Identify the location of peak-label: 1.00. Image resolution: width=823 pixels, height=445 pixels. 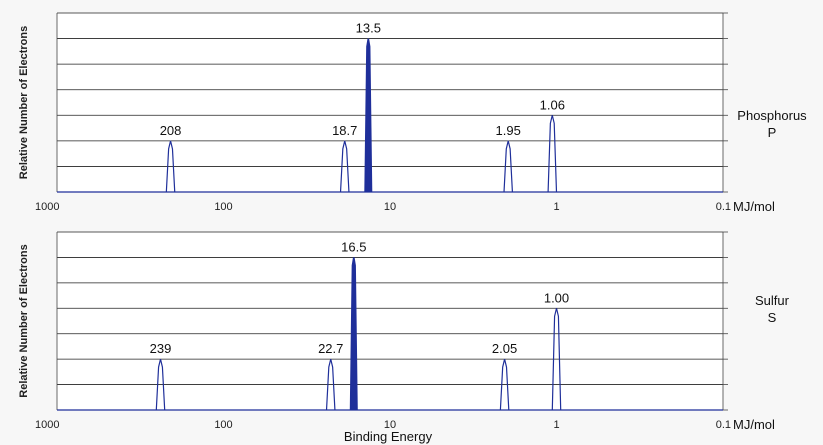
(556, 297).